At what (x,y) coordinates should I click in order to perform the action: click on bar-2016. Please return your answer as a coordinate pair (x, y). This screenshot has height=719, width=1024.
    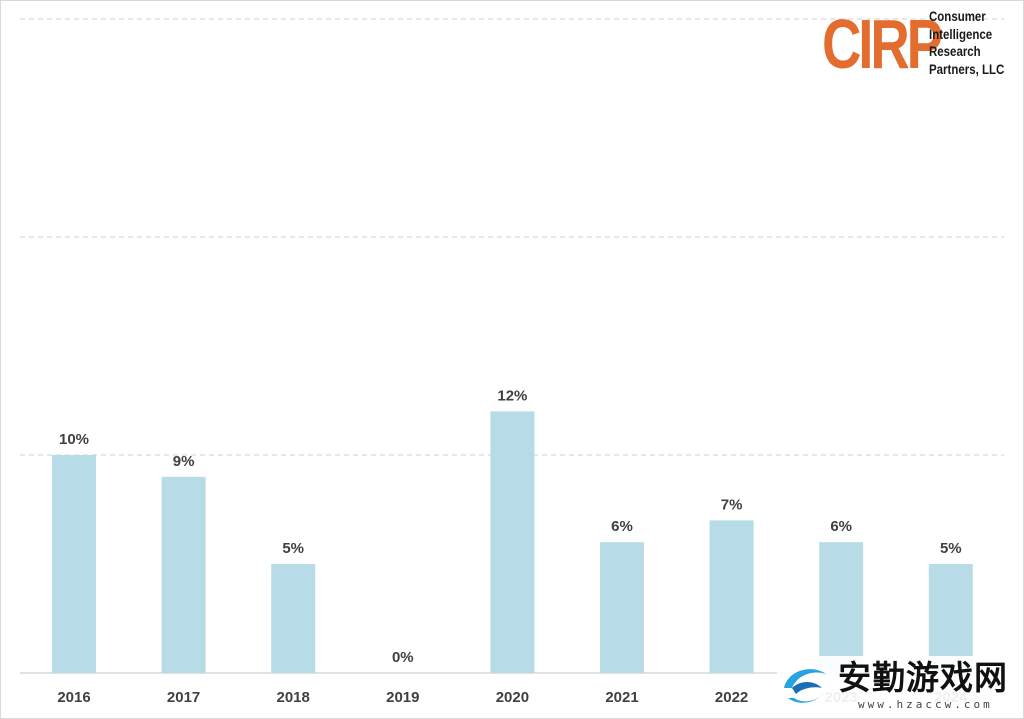
    Looking at the image, I should click on (74, 564).